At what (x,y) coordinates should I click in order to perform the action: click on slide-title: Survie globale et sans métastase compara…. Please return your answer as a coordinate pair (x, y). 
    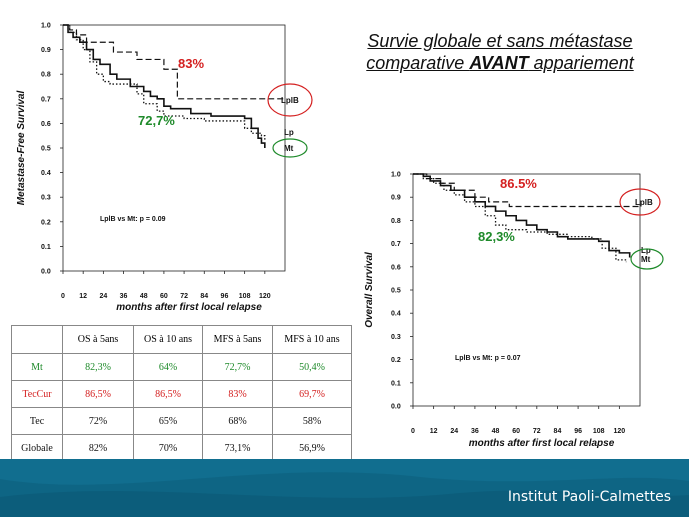
    Looking at the image, I should click on (500, 52).